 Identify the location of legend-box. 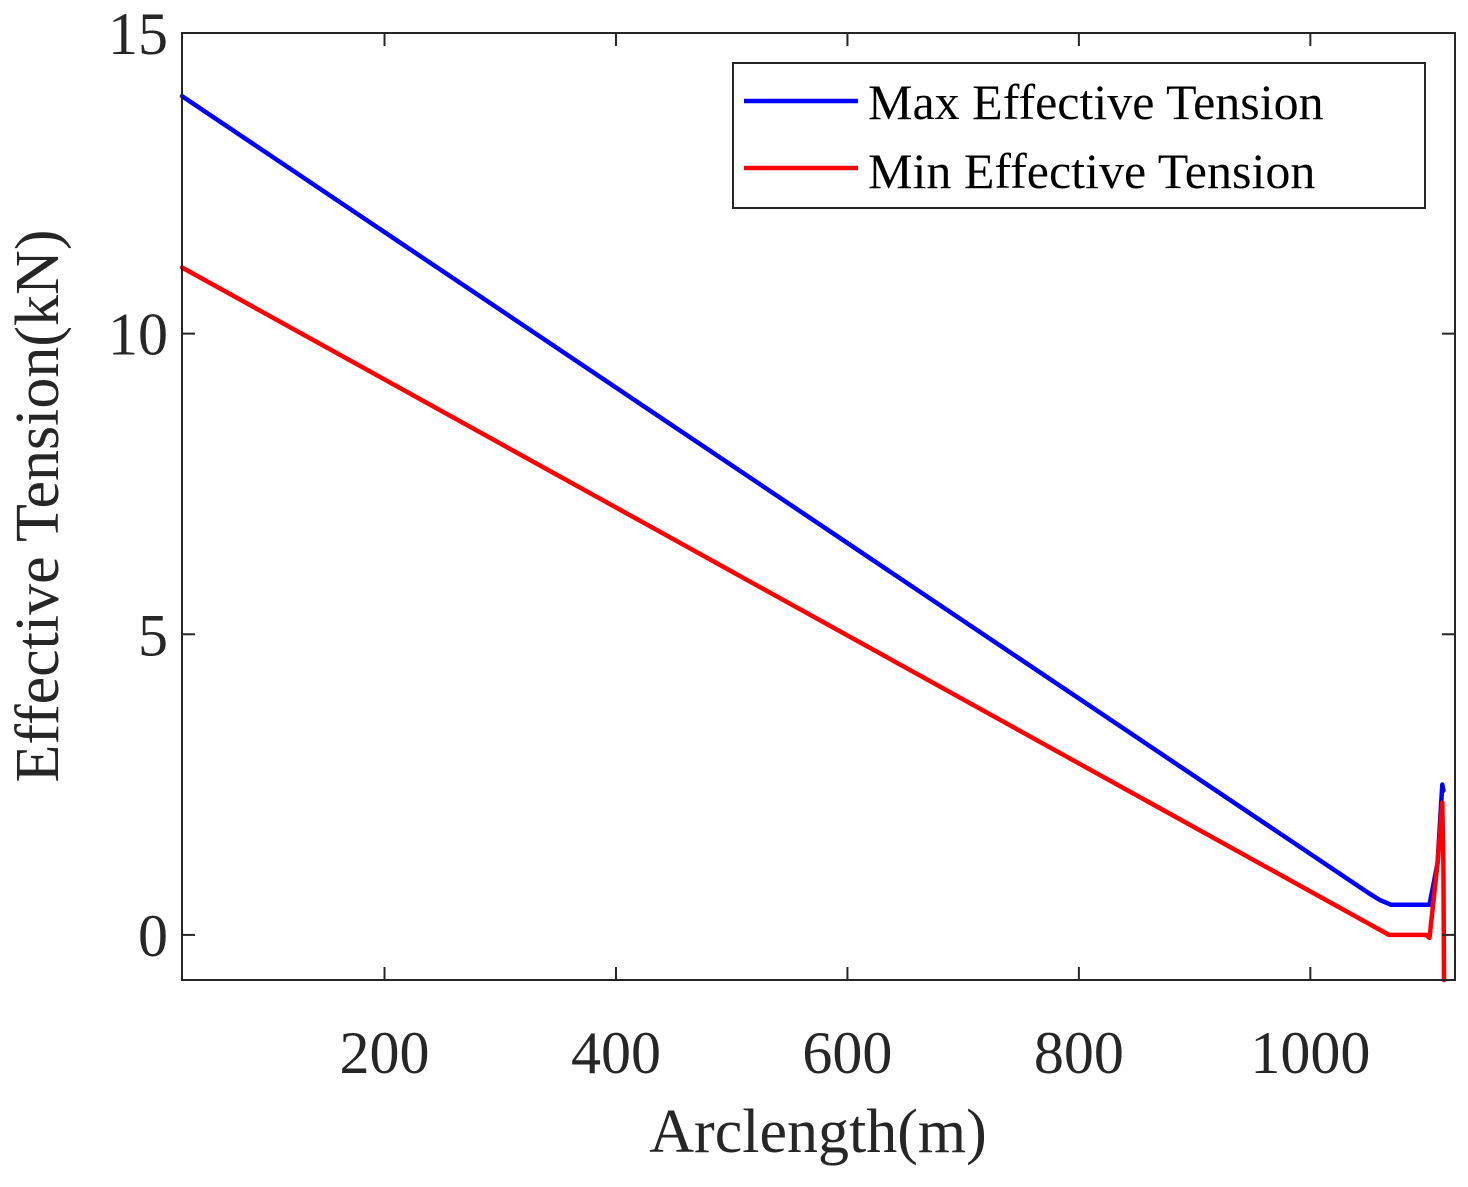
(1079, 135).